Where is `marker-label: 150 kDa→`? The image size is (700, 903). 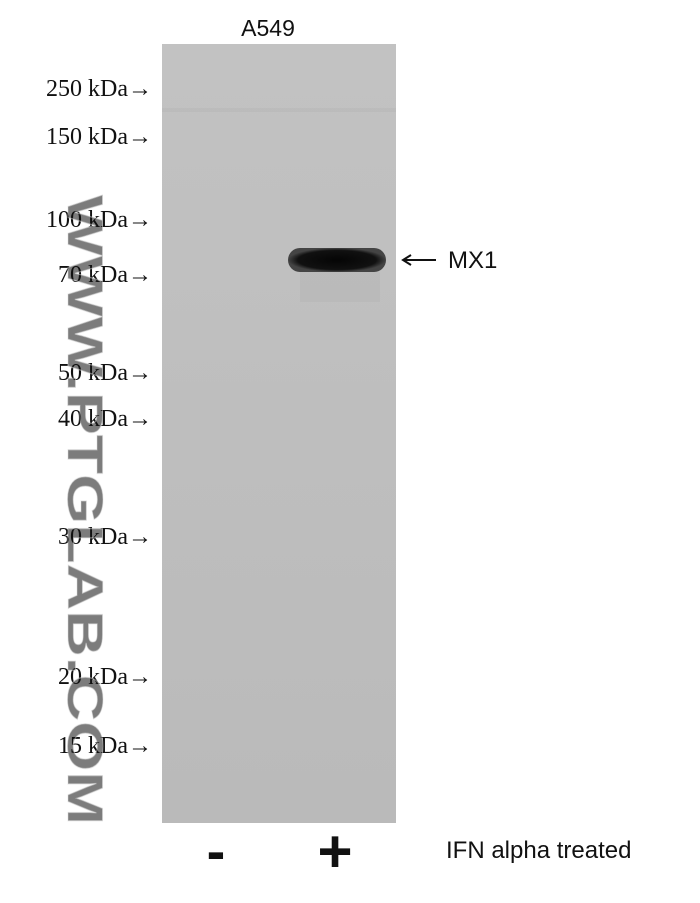
marker-label: 150 kDa→ is located at coordinates (99, 137).